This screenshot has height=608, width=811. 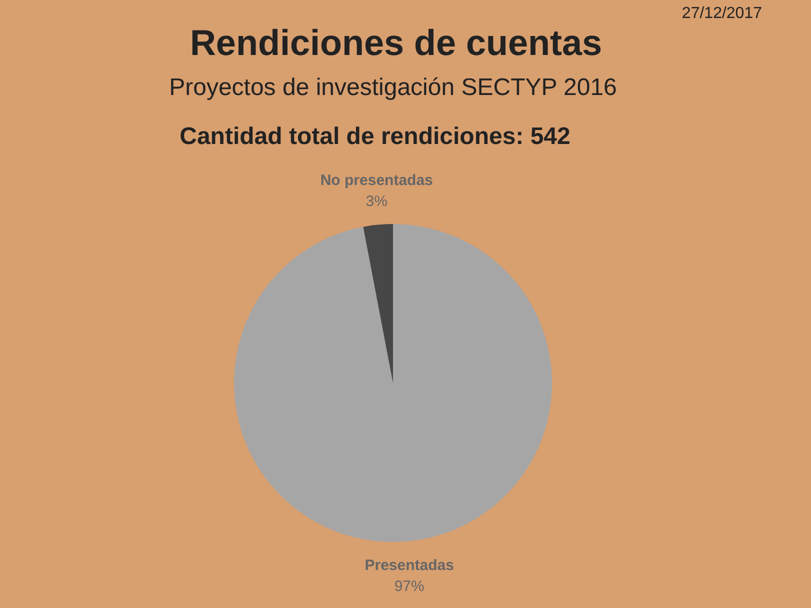 I want to click on text: 27/12/2017, so click(x=722, y=13).